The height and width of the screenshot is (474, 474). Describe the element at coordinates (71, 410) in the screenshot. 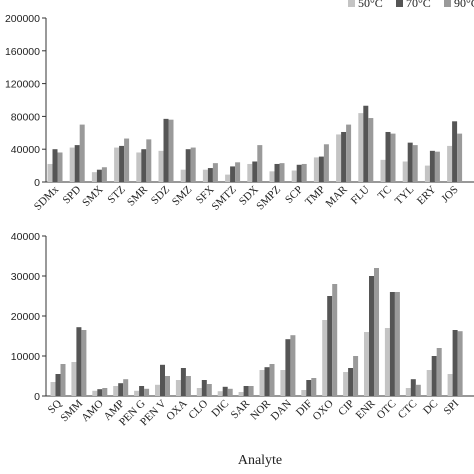

I see `x-tick-label: SMM` at that location.